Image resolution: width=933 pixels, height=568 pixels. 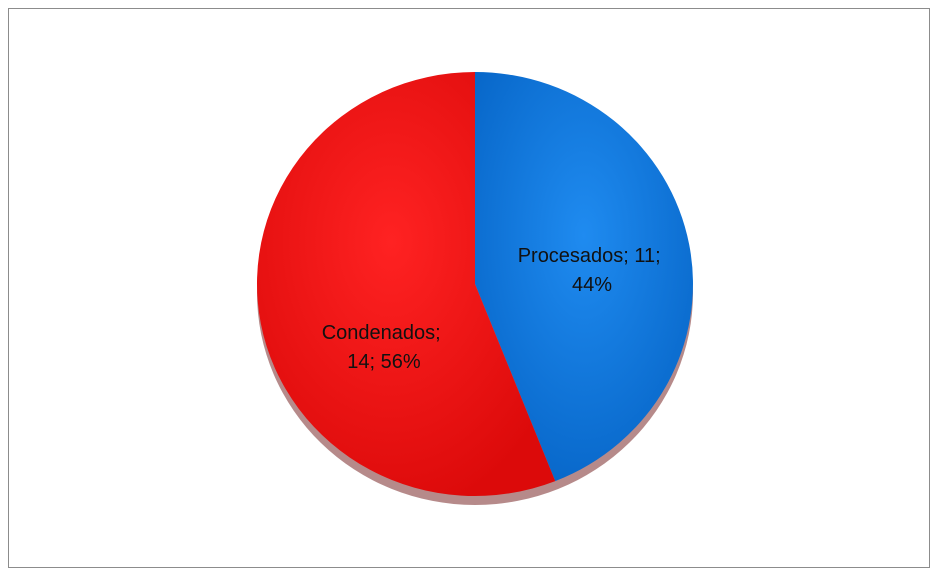 What do you see at coordinates (592, 285) in the screenshot?
I see `data-label-procesados-line2: 44%` at bounding box center [592, 285].